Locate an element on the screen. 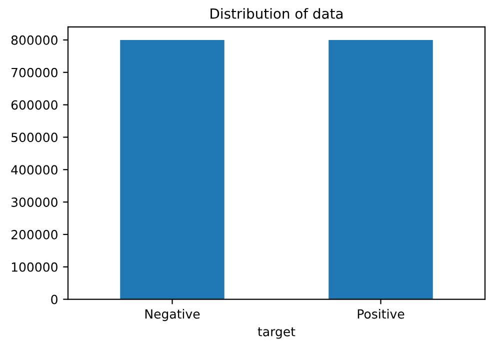 The width and height of the screenshot is (500, 346). x-tick-label: Negative is located at coordinates (172, 315).